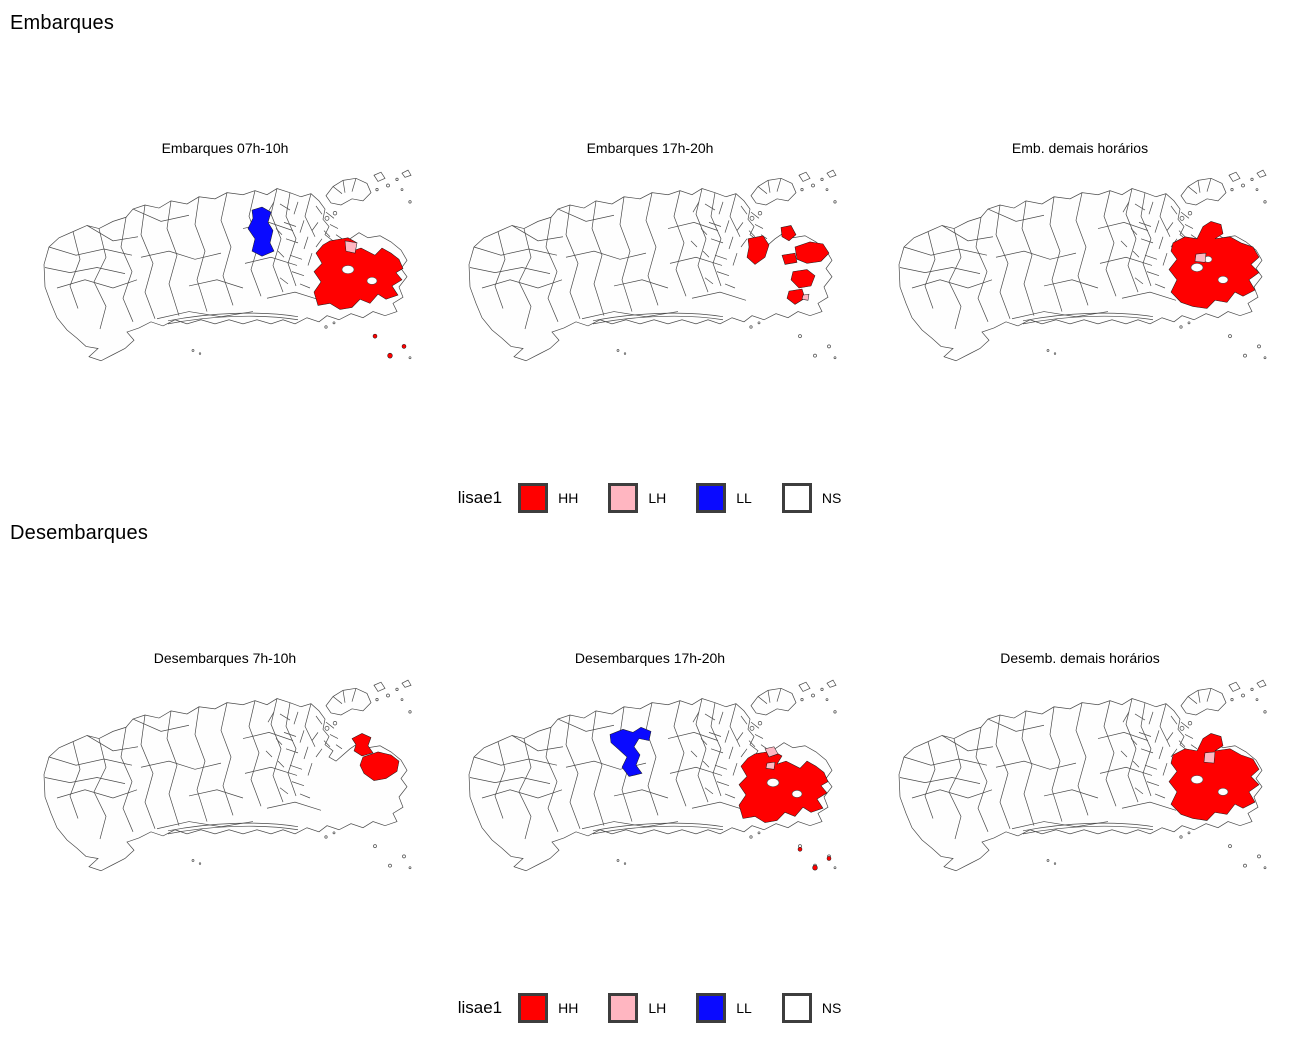  I want to click on choropleth-map-embarques-17h-20h, so click(650, 267).